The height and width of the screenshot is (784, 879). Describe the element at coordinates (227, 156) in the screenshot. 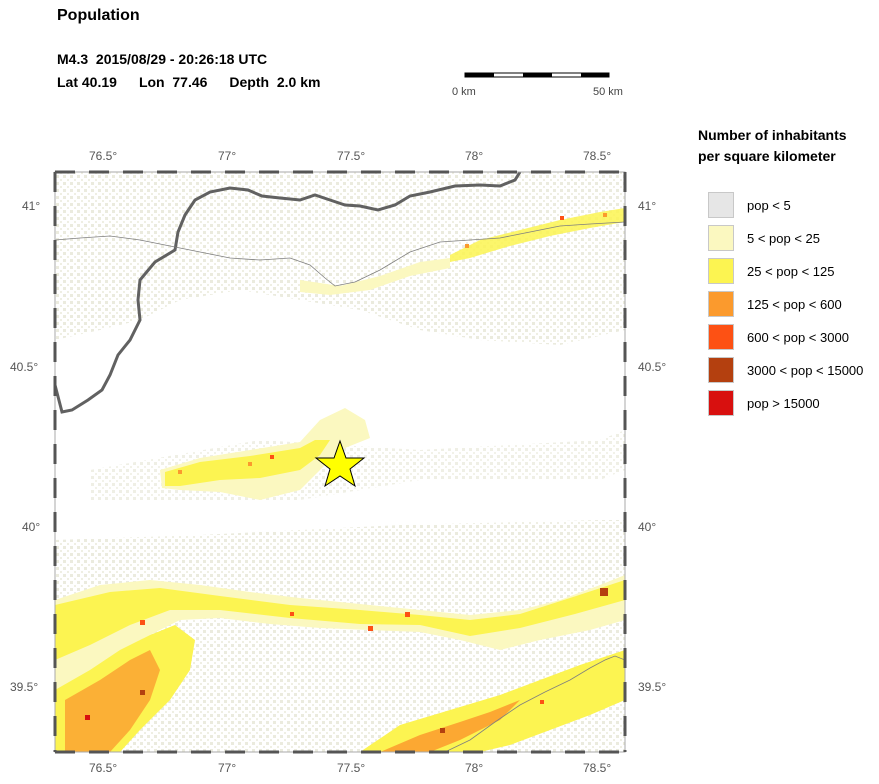

I see `axis-top-label: 77°` at that location.